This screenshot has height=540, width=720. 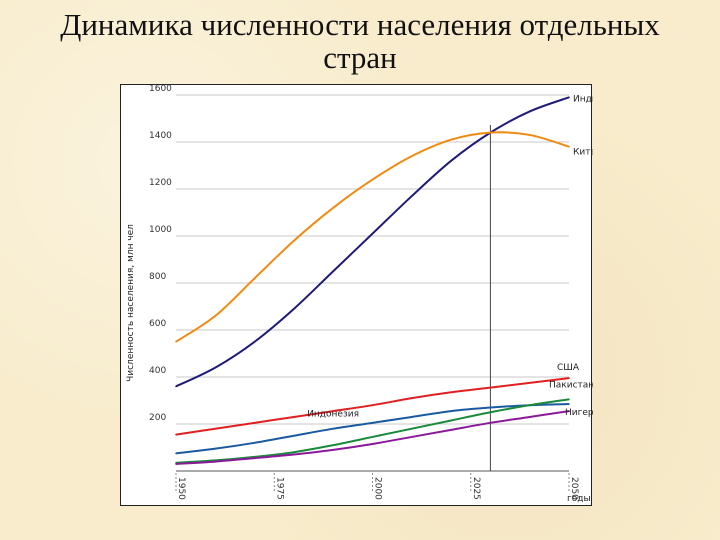 What do you see at coordinates (574, 488) in the screenshot?
I see `x-tick-label-2050: 2050` at bounding box center [574, 488].